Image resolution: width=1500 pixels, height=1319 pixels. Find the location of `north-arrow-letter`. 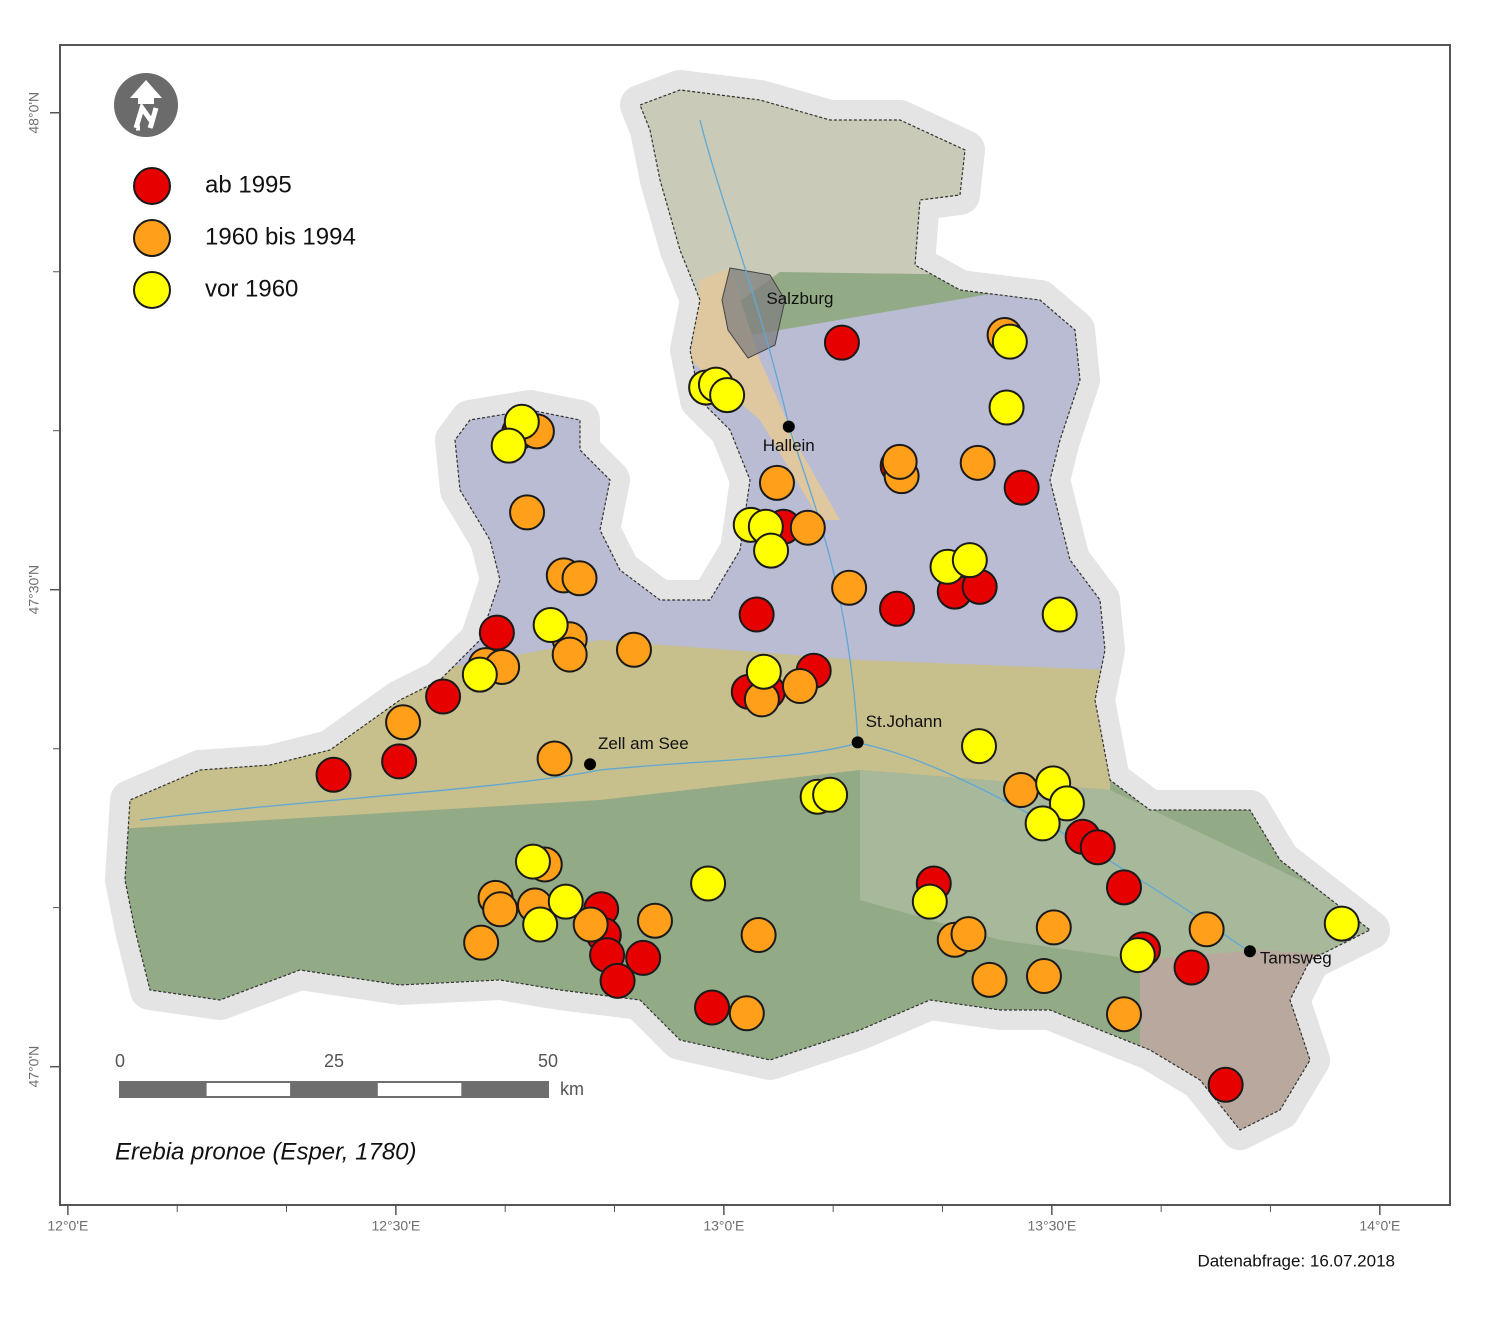

north-arrow-letter is located at coordinates (146, 116).